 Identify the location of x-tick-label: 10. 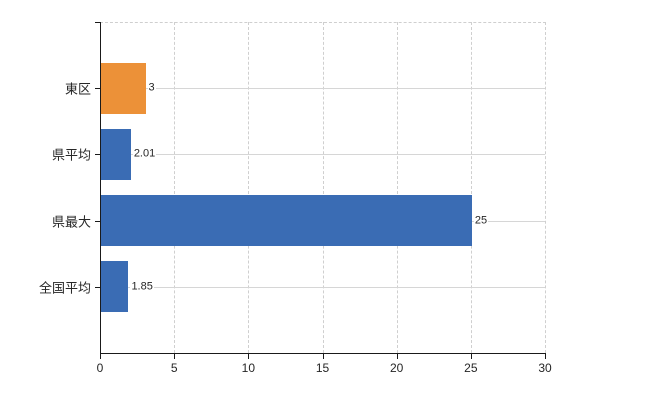
(248, 368).